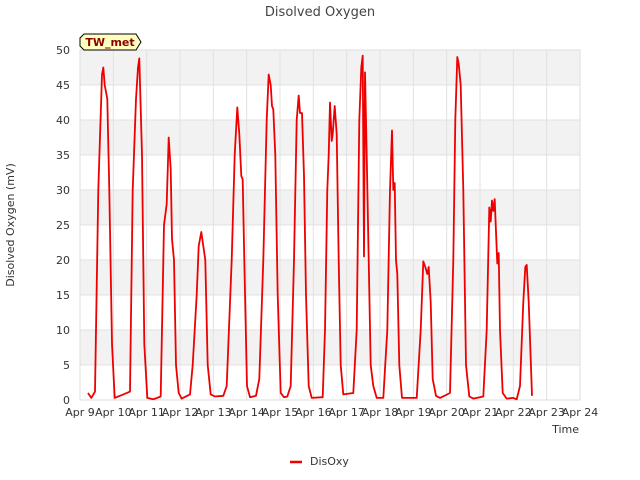  I want to click on y-tick-label: 50, so click(63, 50).